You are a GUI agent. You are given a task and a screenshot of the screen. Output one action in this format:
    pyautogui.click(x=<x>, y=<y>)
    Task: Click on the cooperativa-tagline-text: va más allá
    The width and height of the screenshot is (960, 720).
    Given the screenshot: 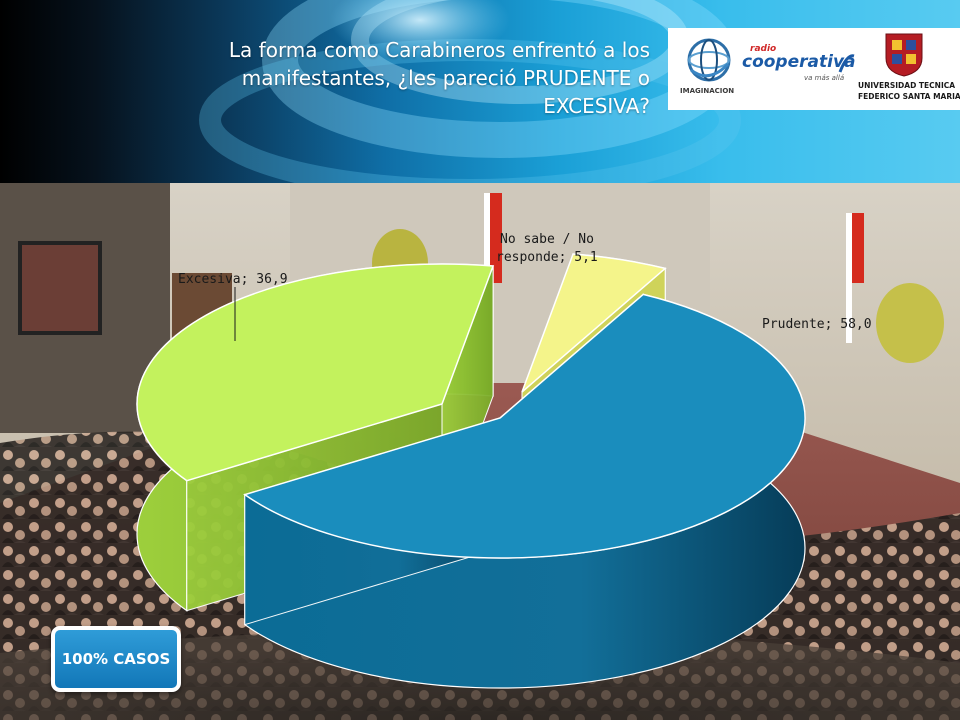 What is the action you would take?
    pyautogui.click(x=824, y=78)
    